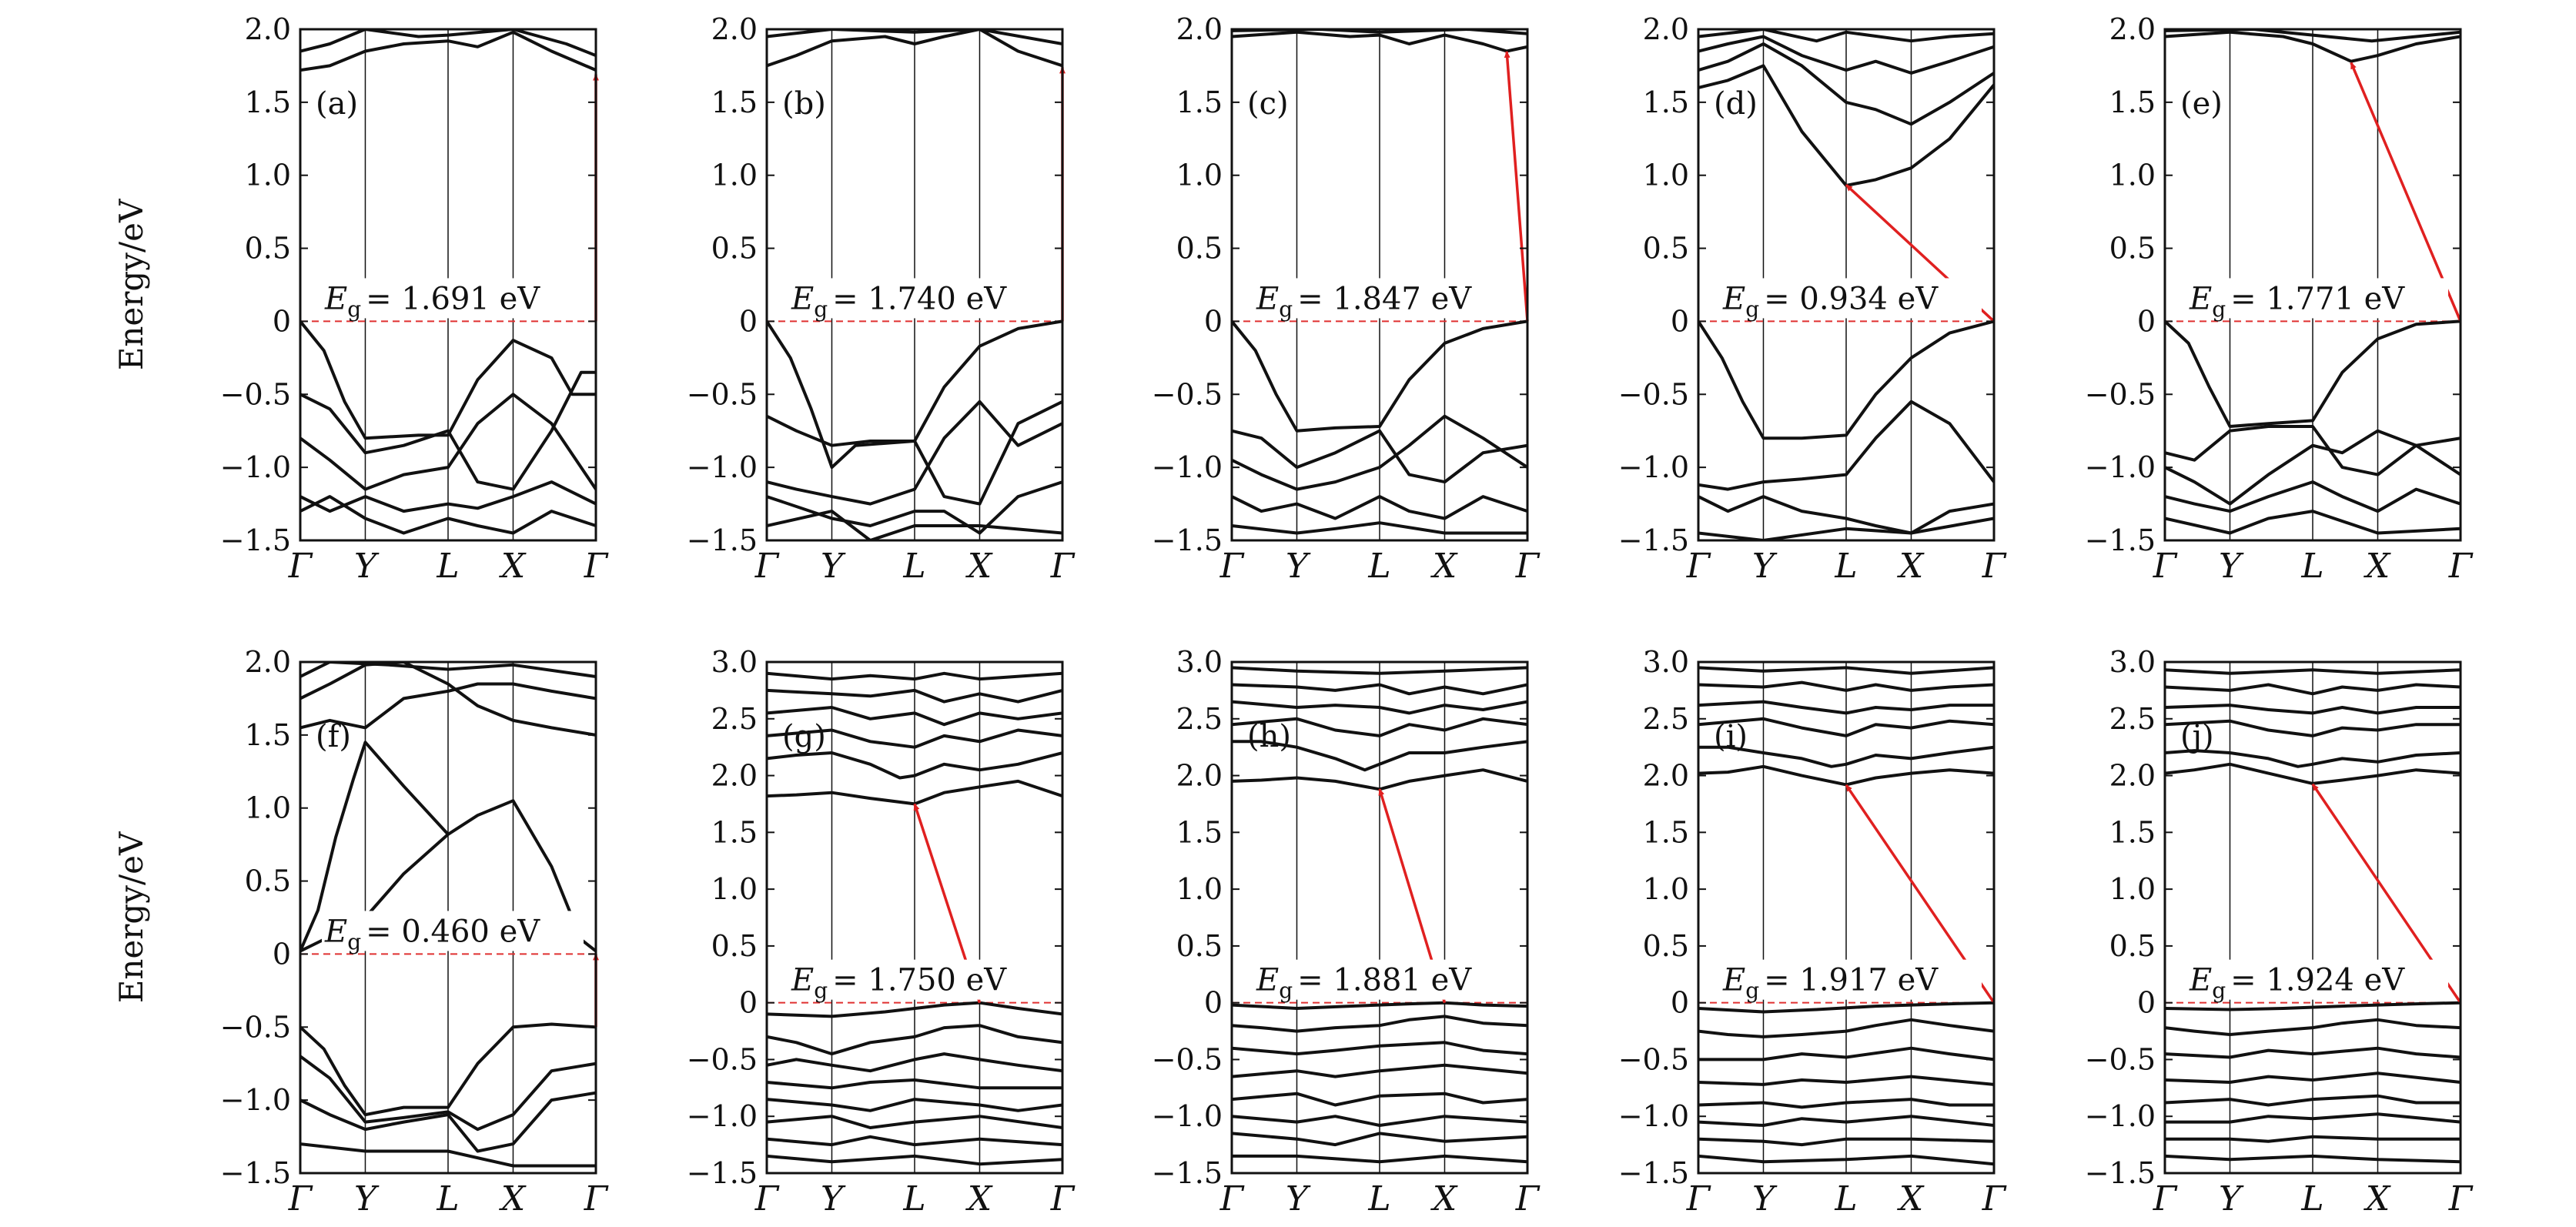 This screenshot has height=1227, width=2576. What do you see at coordinates (2297, 983) in the screenshot?
I see `band-gap-label: Eg = 1.924 eV` at bounding box center [2297, 983].